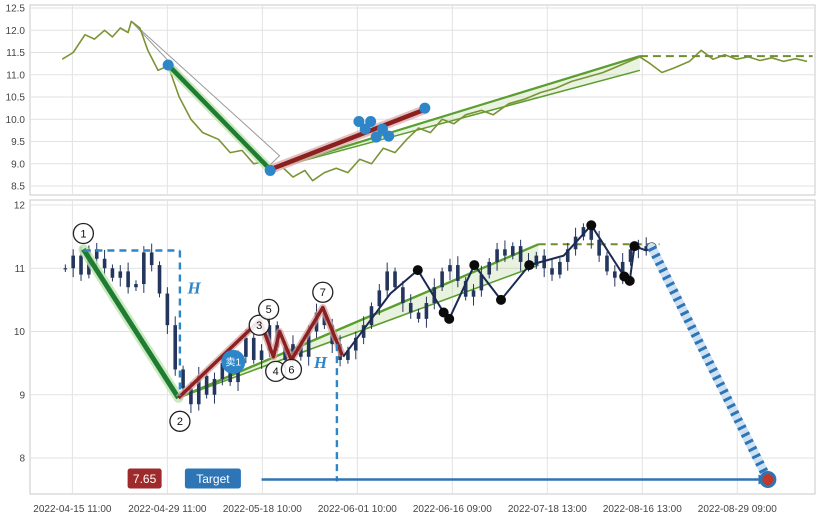  I want to click on projection-stripes, so click(709, 363).